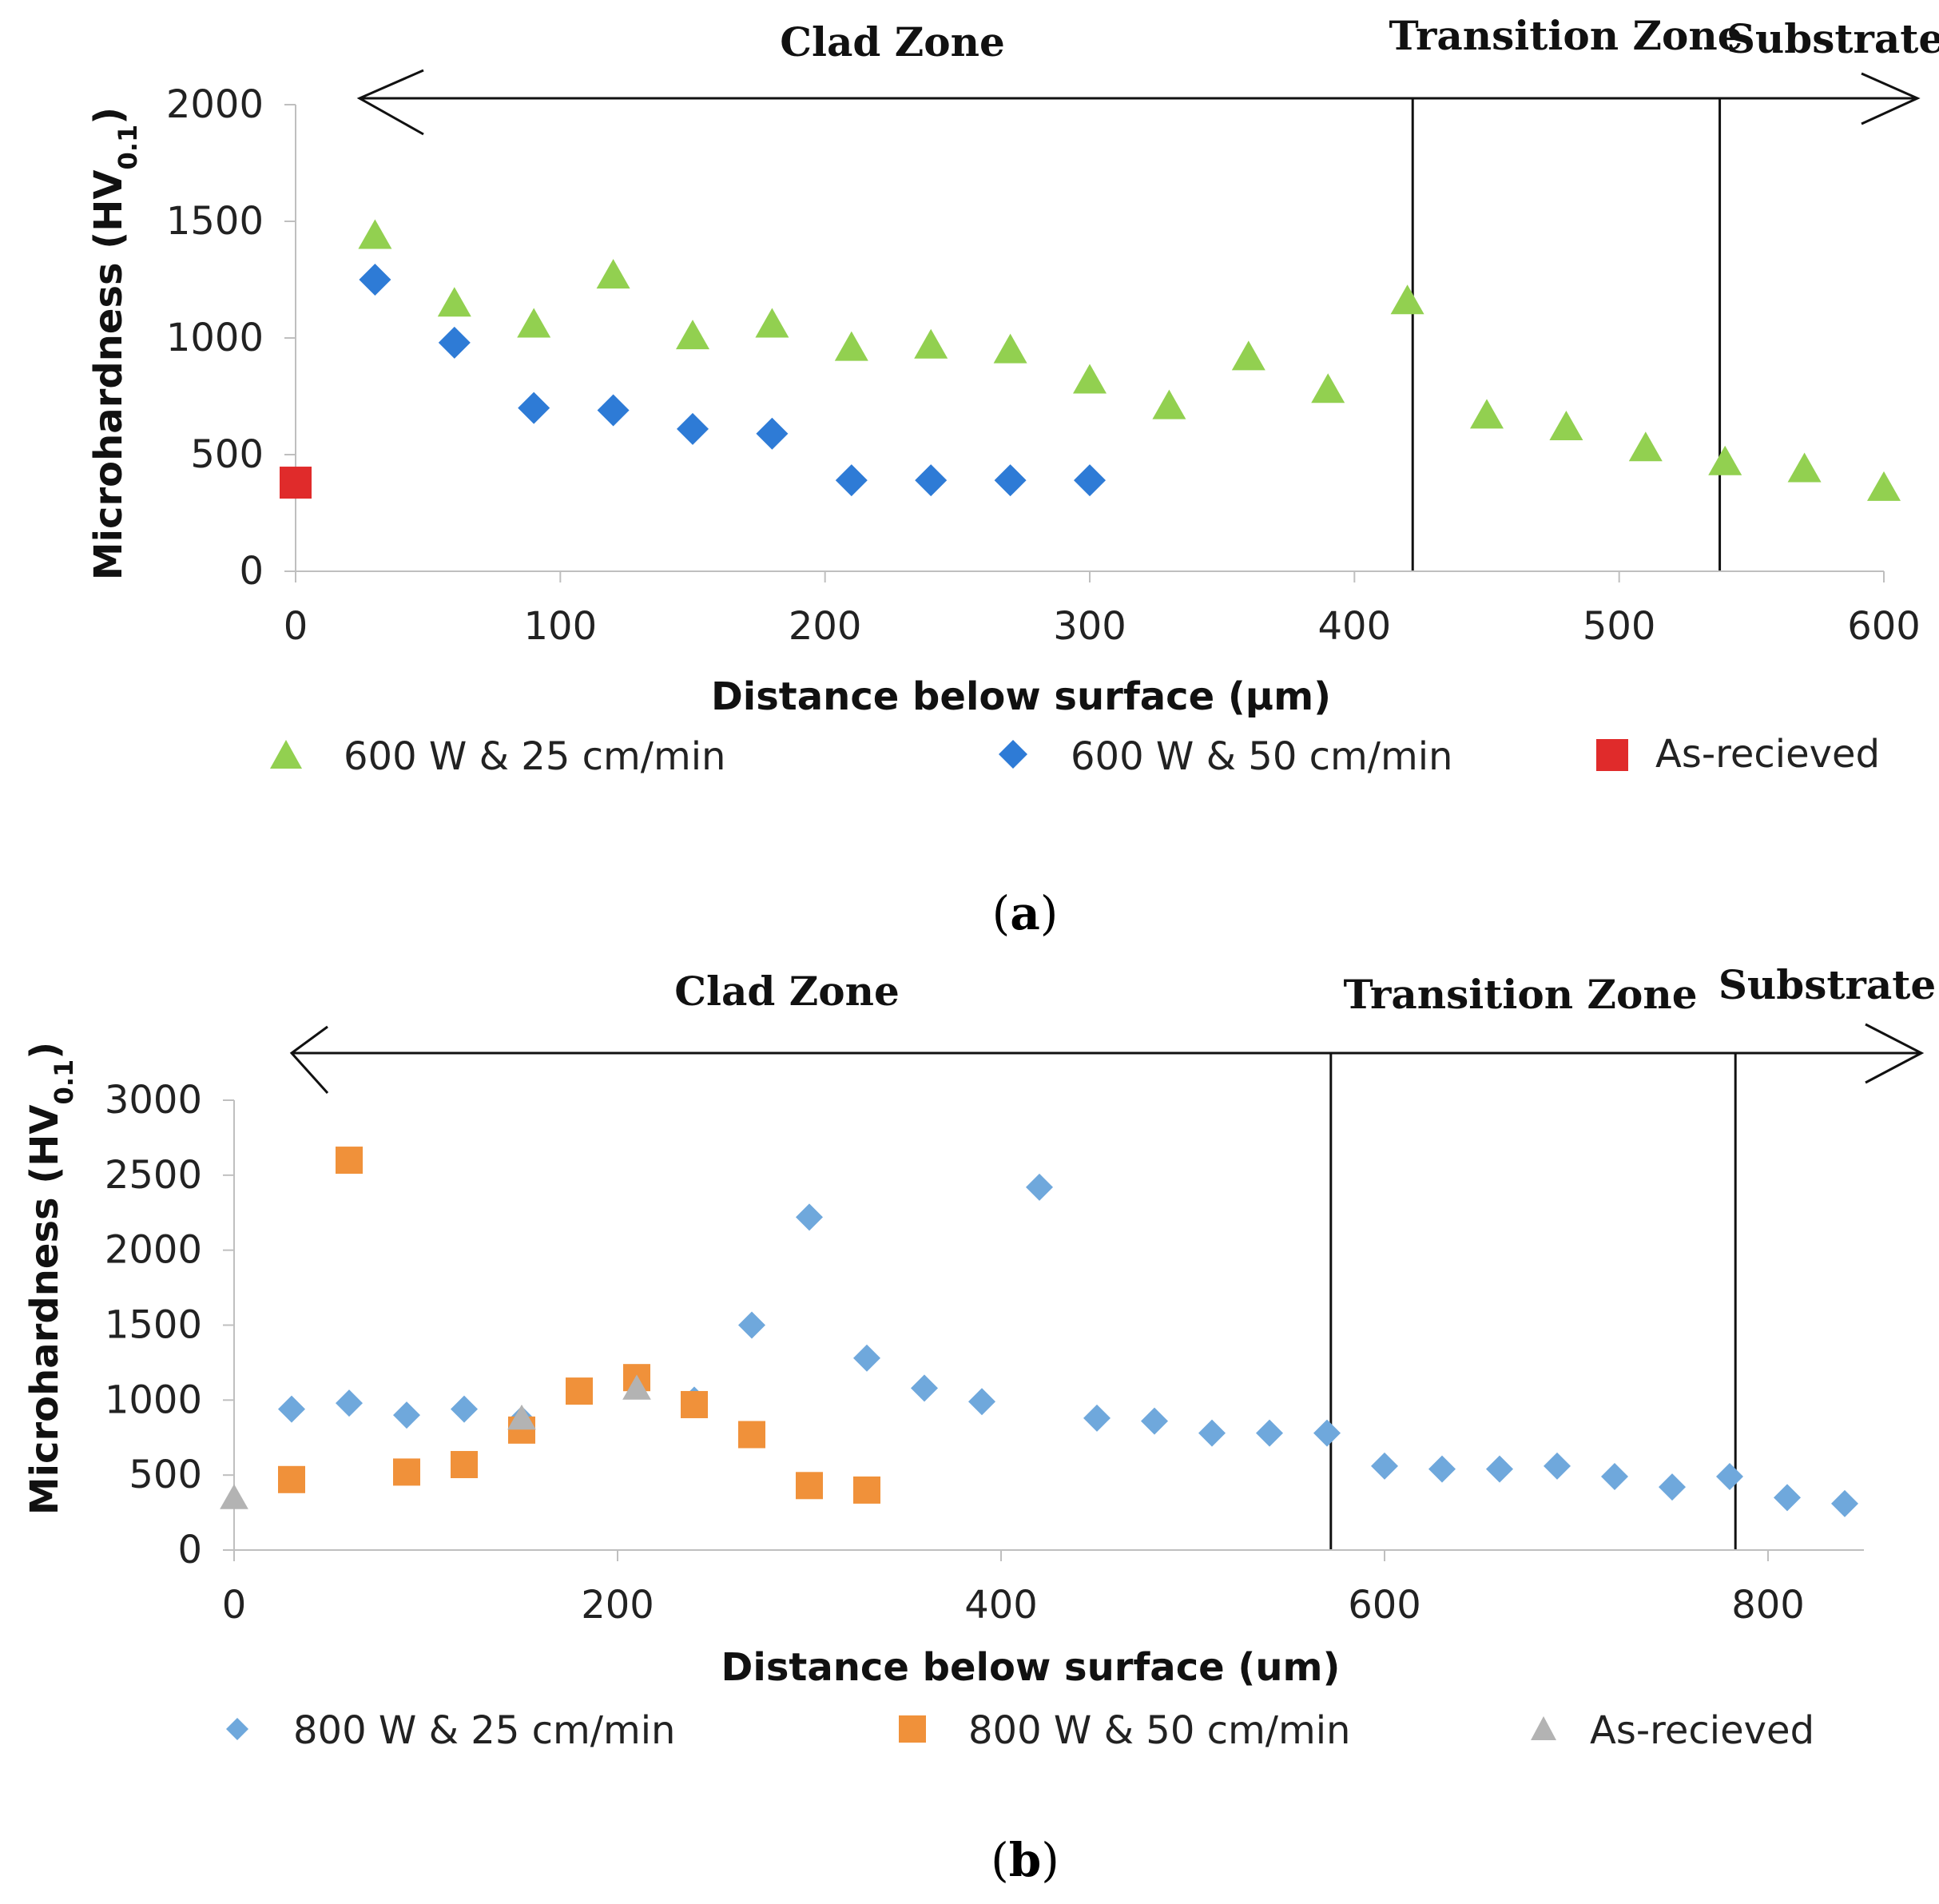  Describe the element at coordinates (114, 343) in the screenshot. I see `chart-a-y-axis-title: Microhardness (HV0.1)` at that location.